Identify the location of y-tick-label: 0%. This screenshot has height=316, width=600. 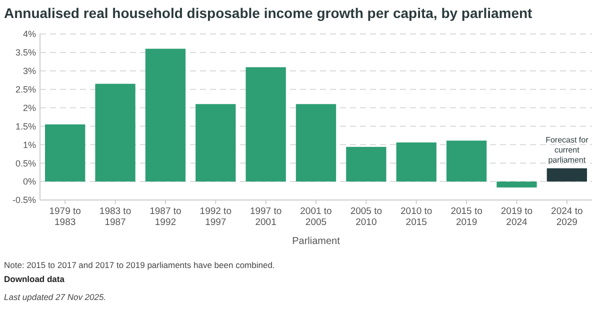
(29, 181).